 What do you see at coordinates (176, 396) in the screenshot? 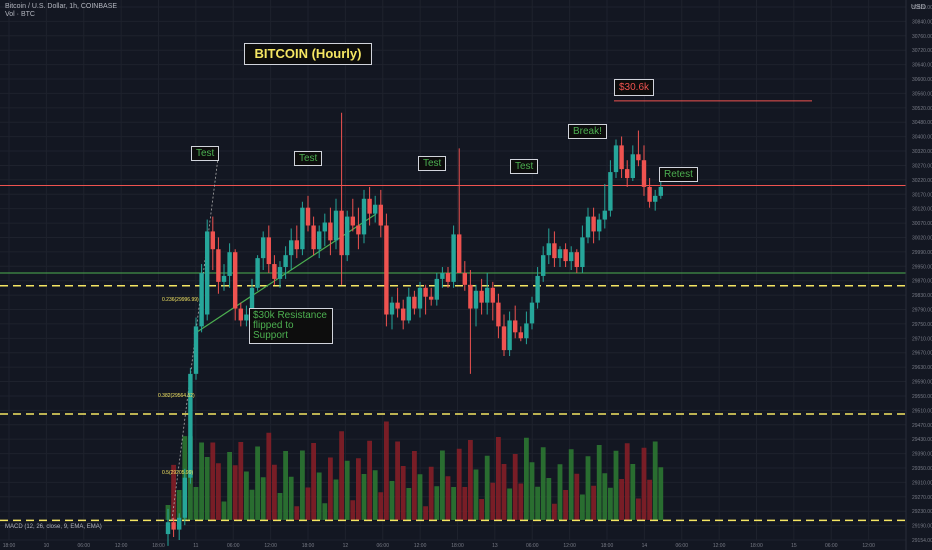
I see `fib-label-0382: 0.382(29564.52)` at bounding box center [176, 396].